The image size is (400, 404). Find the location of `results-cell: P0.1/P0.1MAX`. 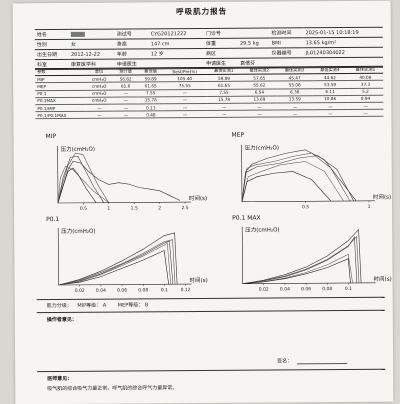

results-cell: P0.1/P0.1MAX is located at coordinates (60, 115).